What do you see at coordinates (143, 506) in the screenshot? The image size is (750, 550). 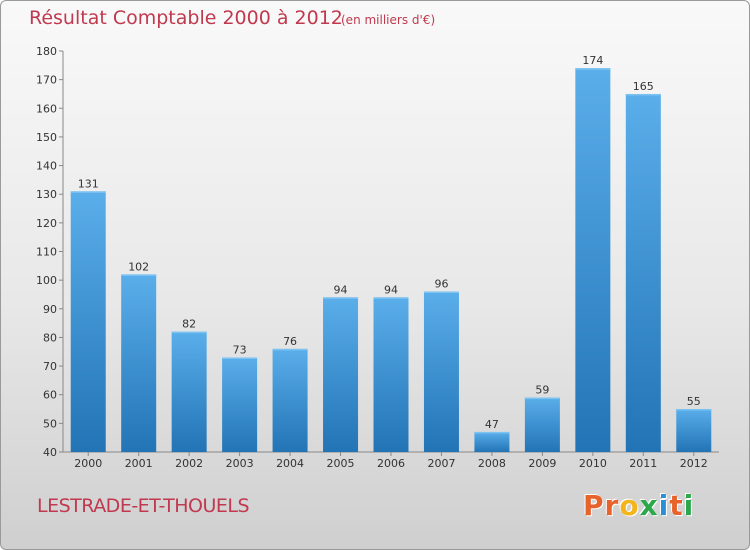 I see `town-name: LESTRADE-ET-THOUELS` at bounding box center [143, 506].